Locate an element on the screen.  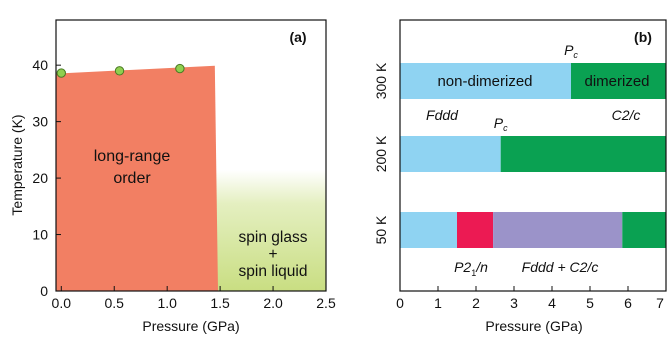
spin-glass-region is located at coordinates (270, 230).